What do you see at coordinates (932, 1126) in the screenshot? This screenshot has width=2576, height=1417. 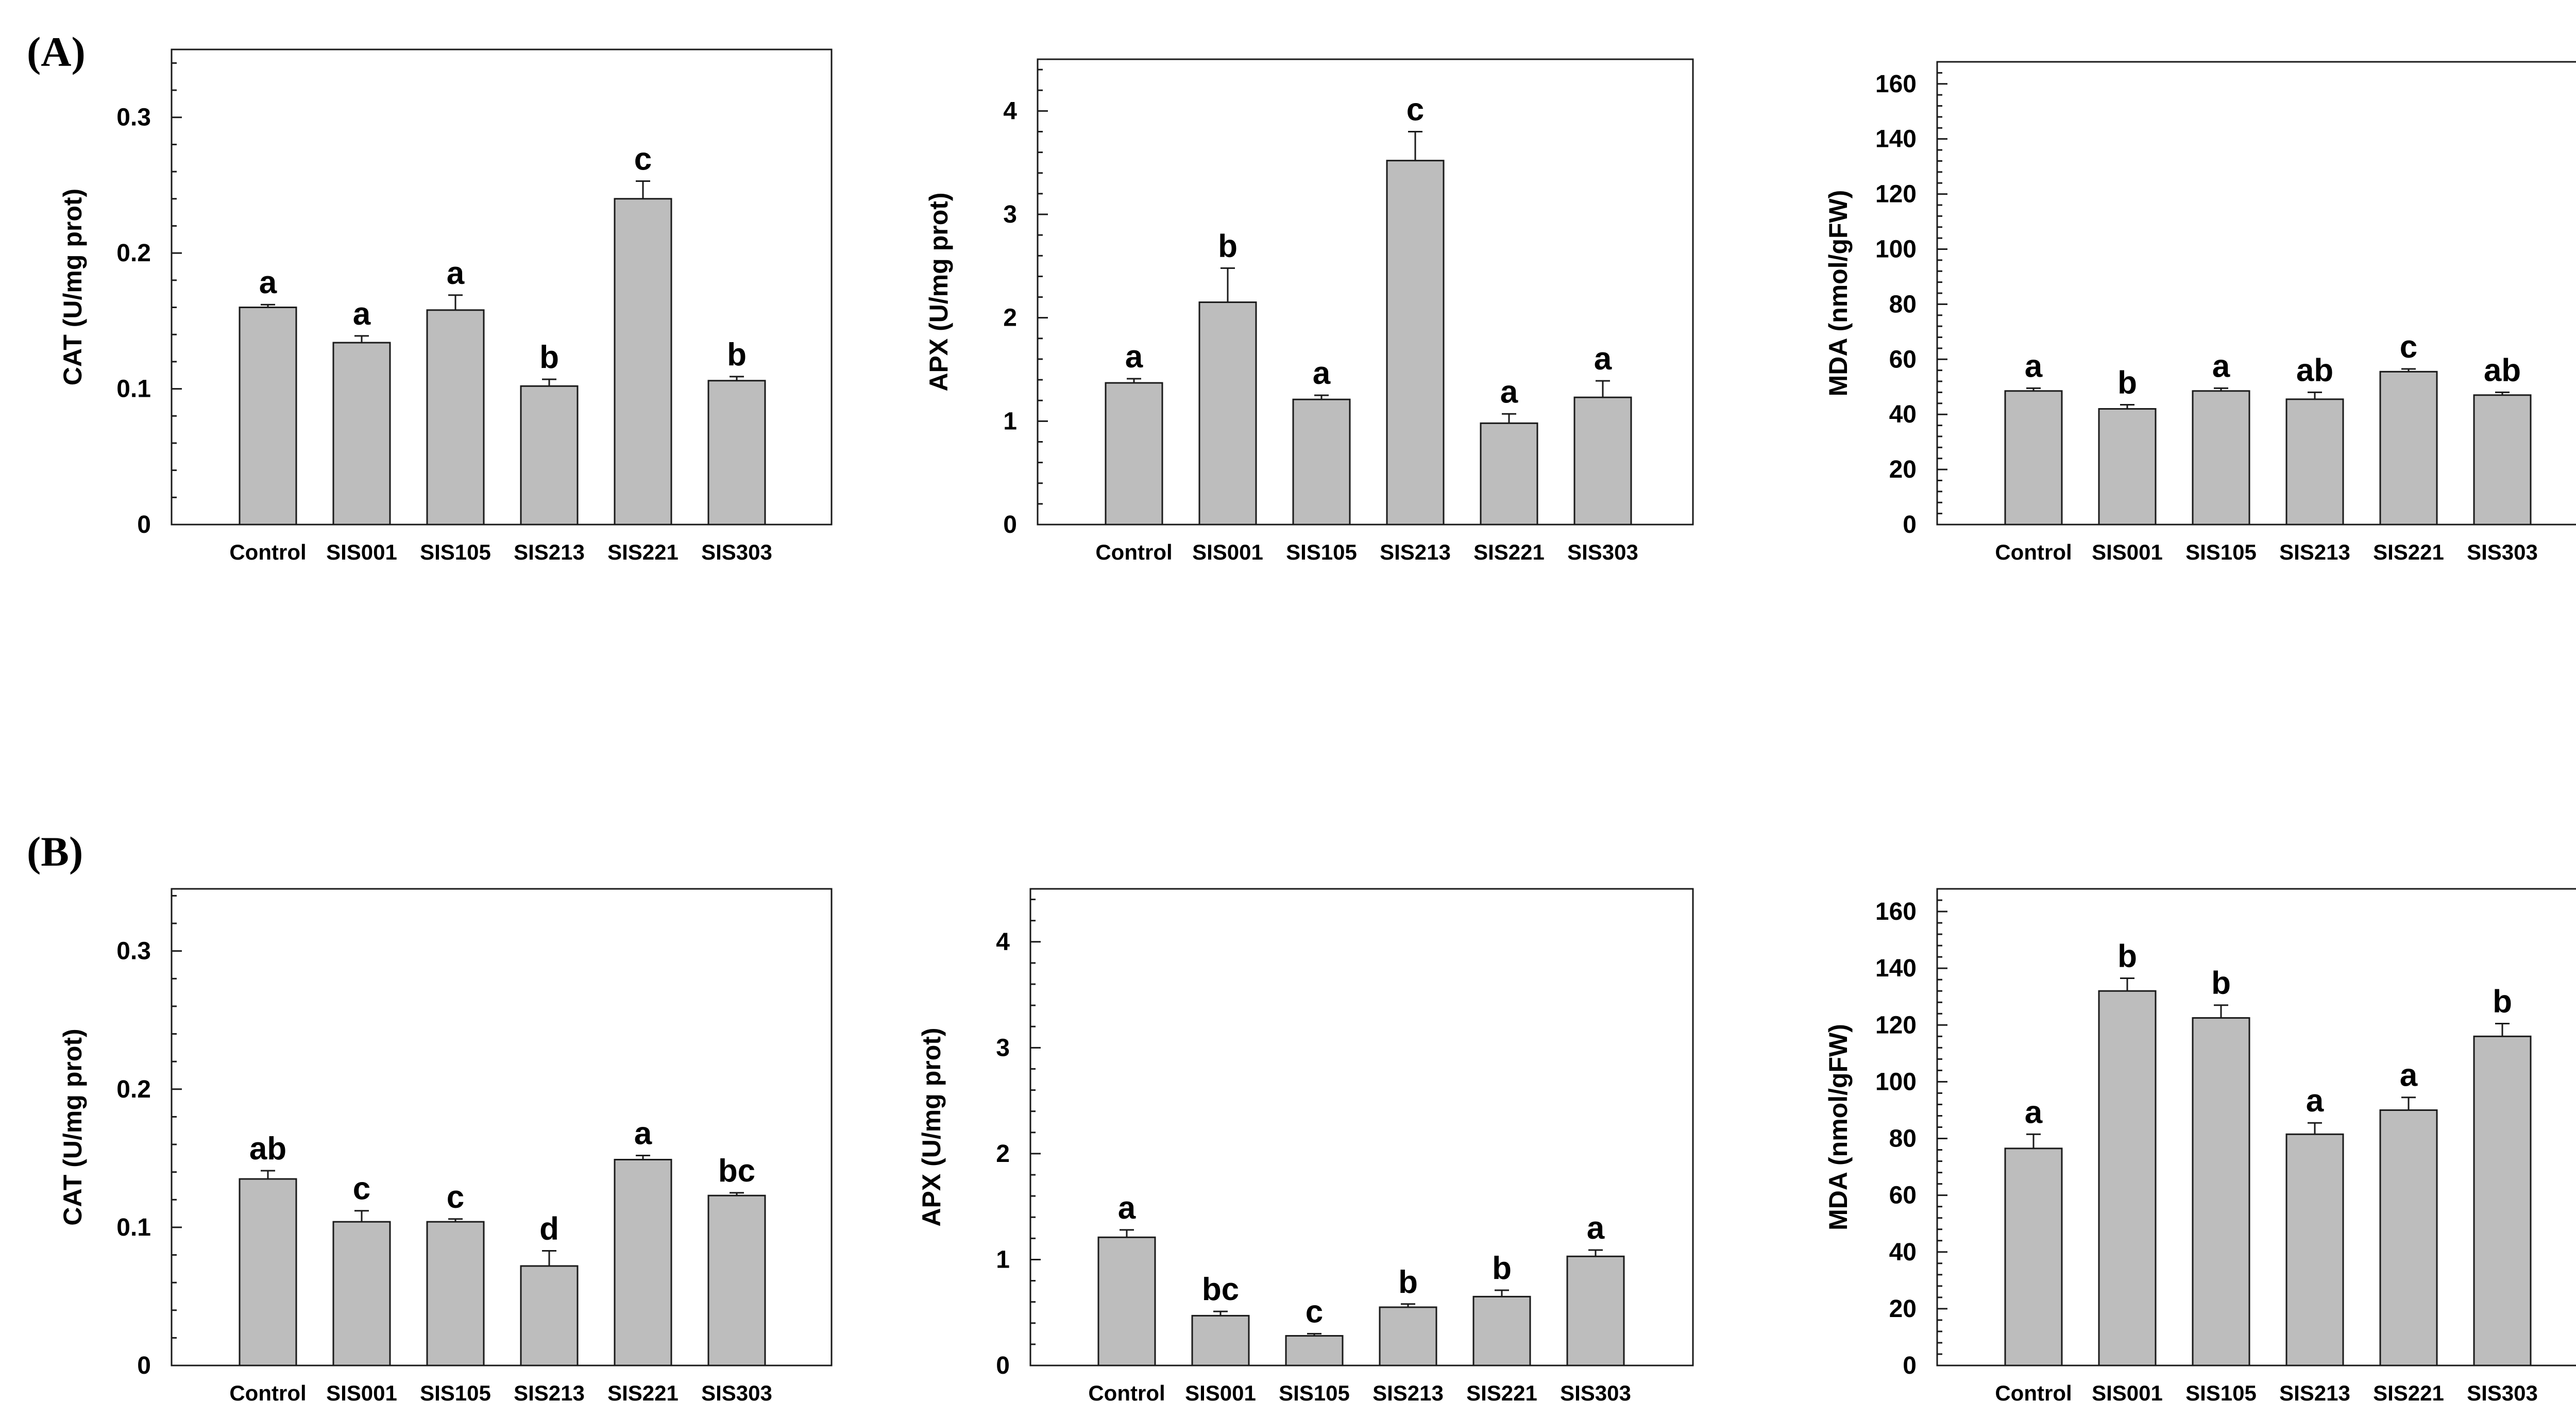 I see `y-axis-title: APX (U/mg prot)` at bounding box center [932, 1126].